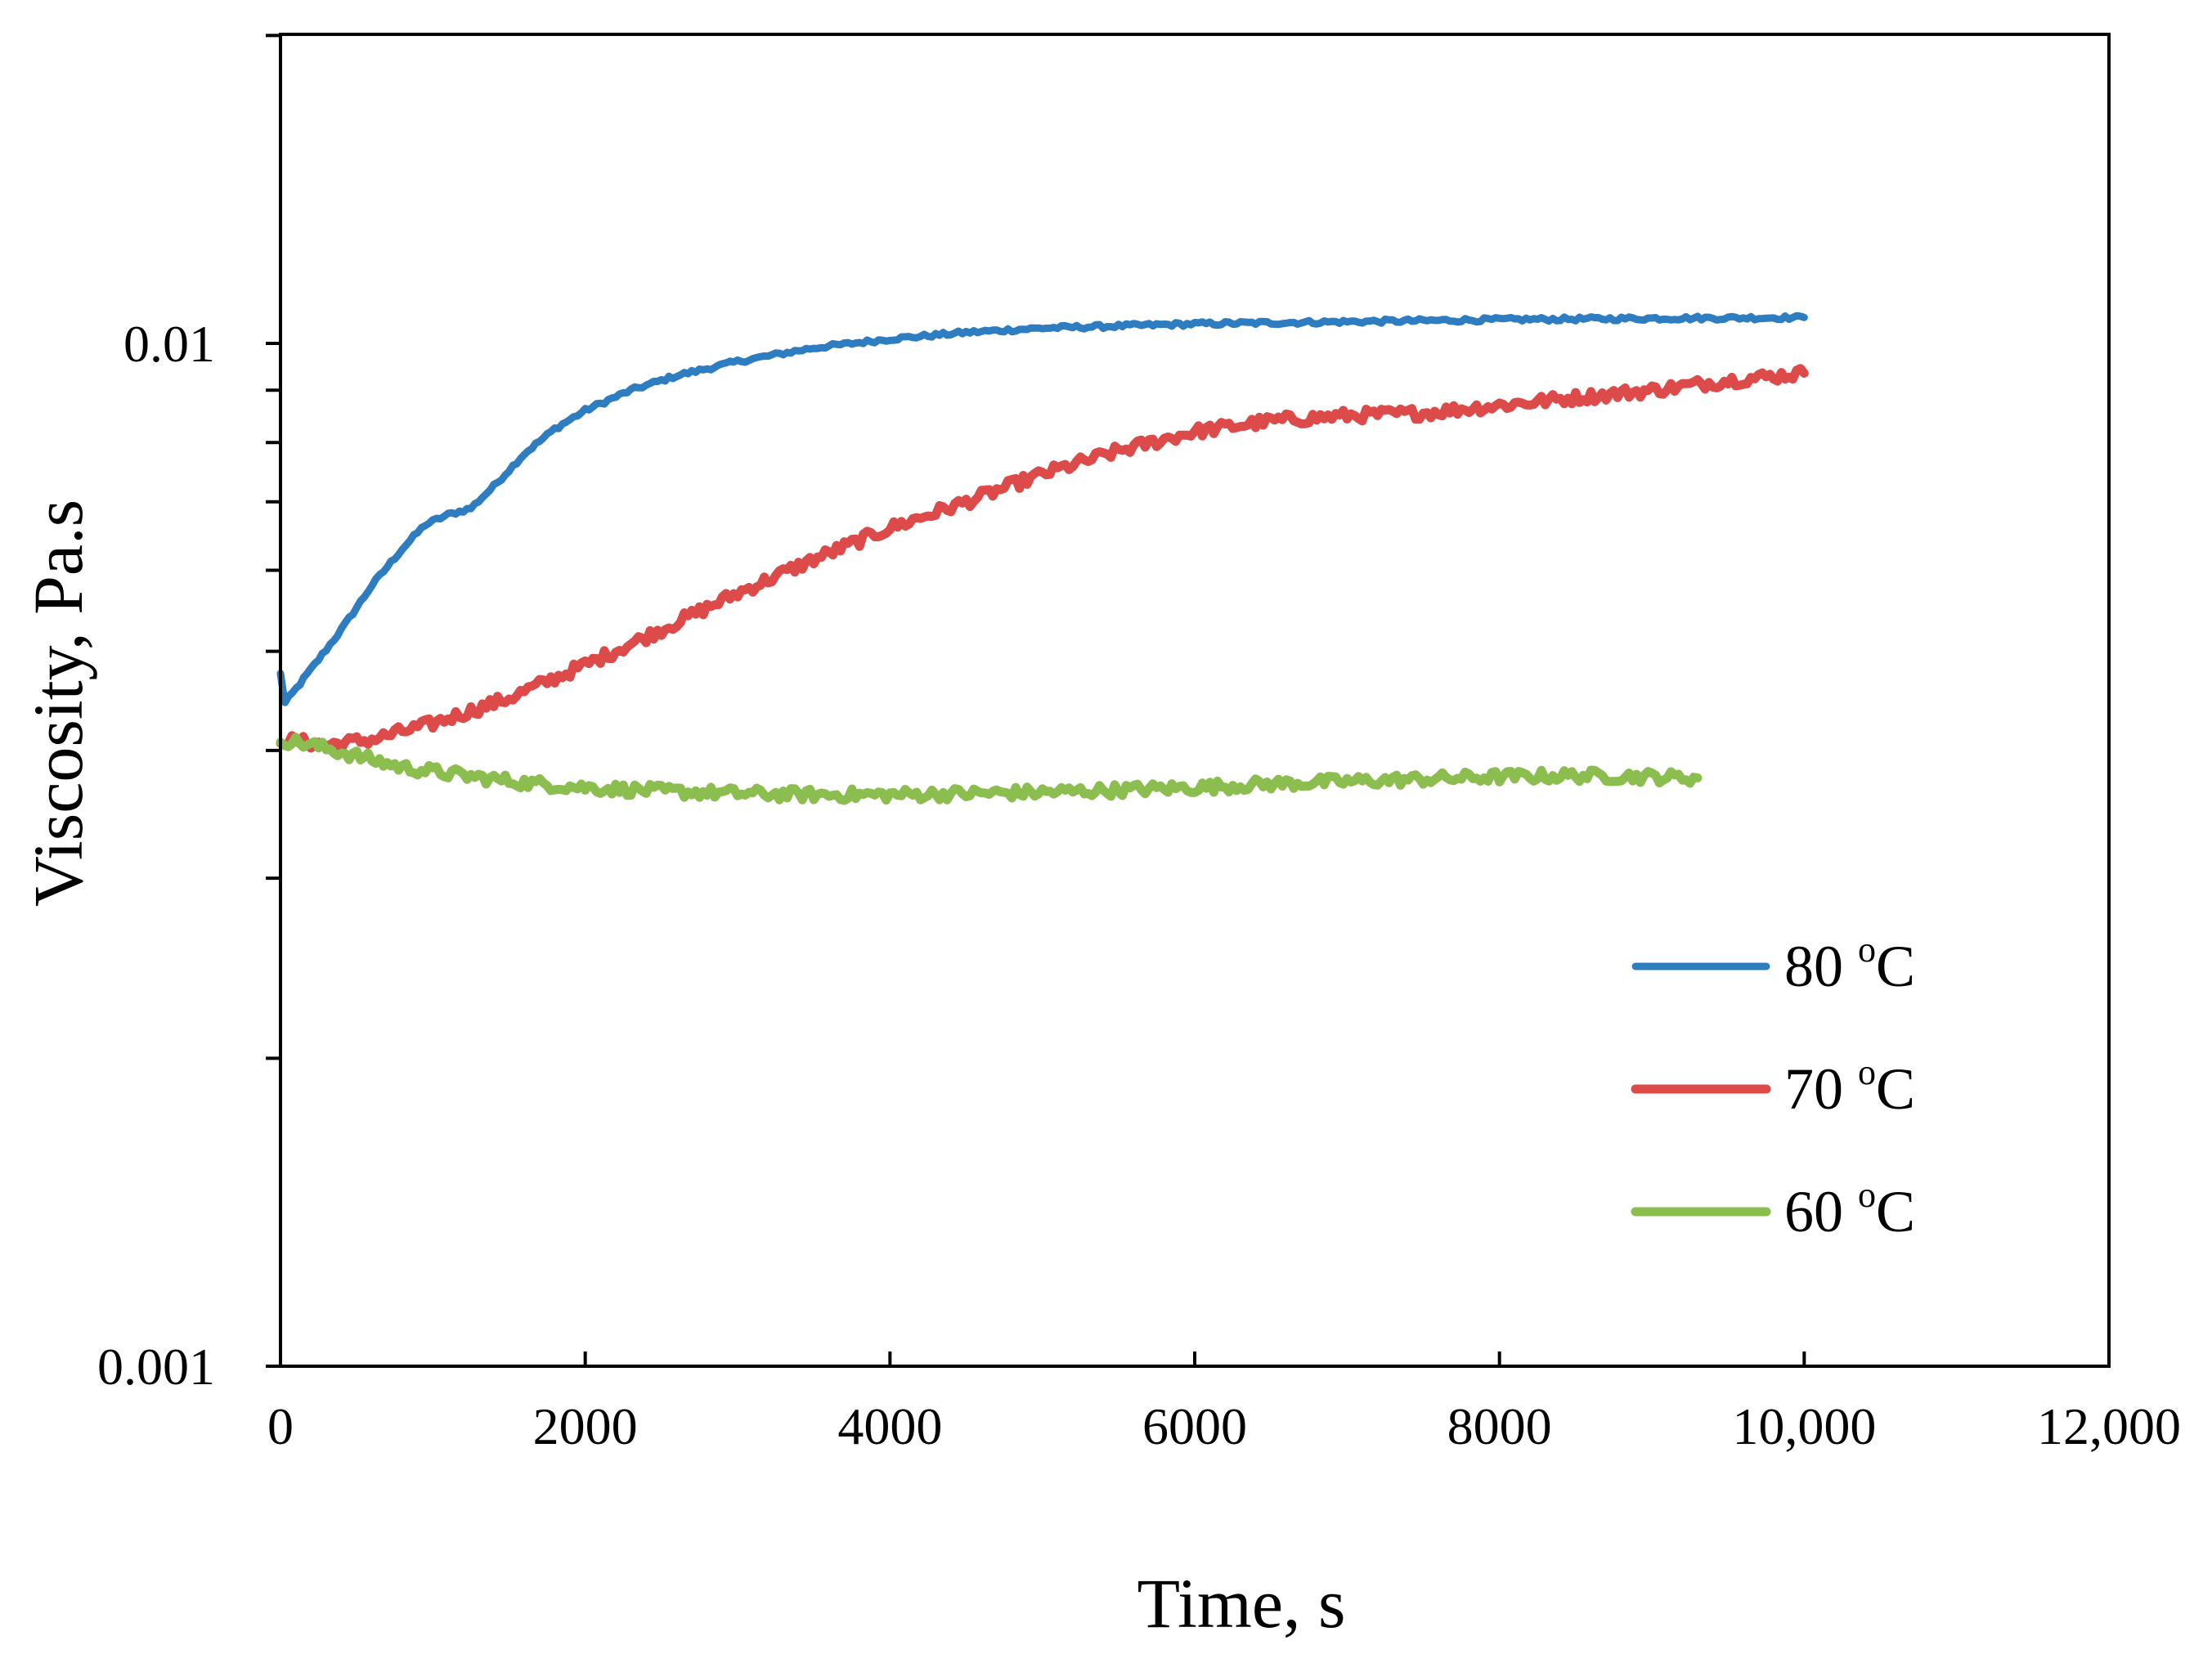 The width and height of the screenshot is (2212, 1654). Describe the element at coordinates (1821, 966) in the screenshot. I see `legend-label-main: 80` at that location.